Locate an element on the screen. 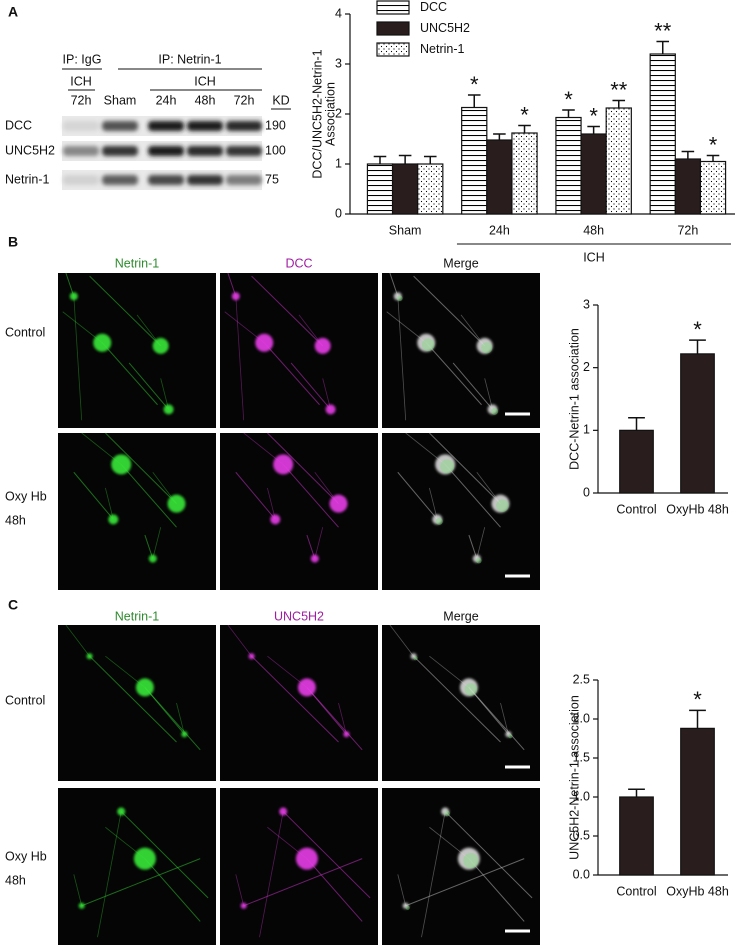 This screenshot has width=743, height=951. kd-header: KD is located at coordinates (280, 100).